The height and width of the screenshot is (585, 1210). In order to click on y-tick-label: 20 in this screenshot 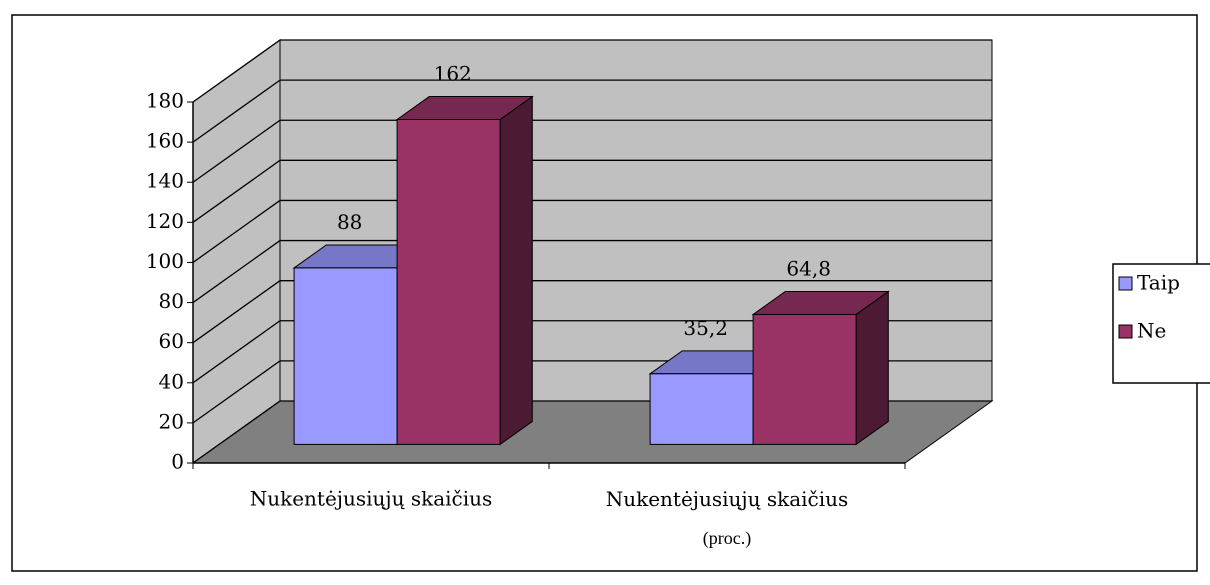, I will do `click(171, 421)`.